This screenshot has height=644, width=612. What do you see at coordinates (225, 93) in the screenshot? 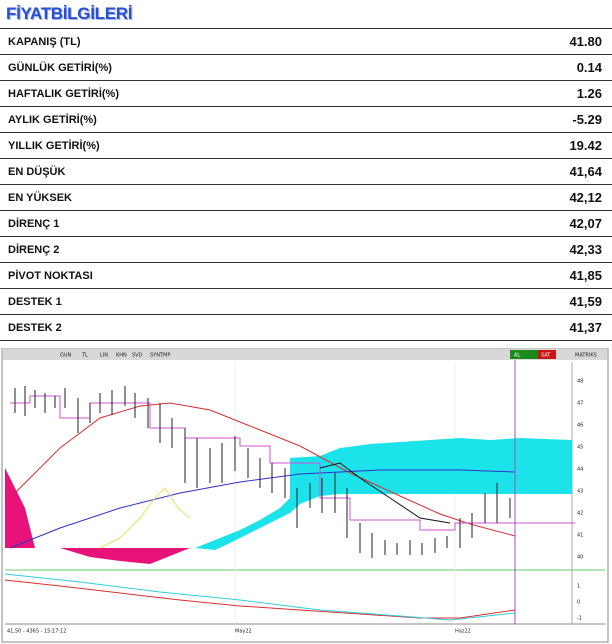
I see `label-cell: HAFTALIK GETİRİ(%)` at bounding box center [225, 93].